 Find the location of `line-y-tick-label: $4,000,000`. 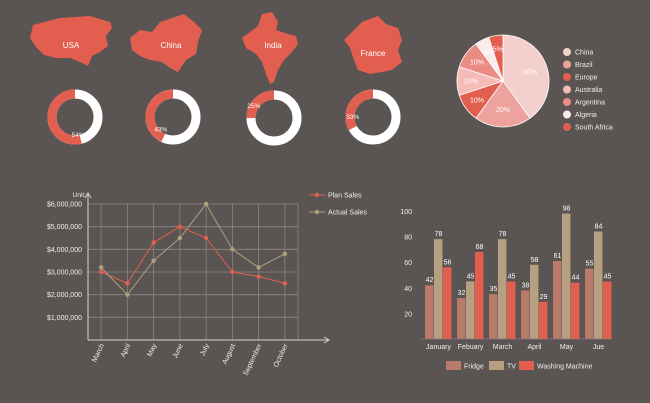

line-y-tick-label: $4,000,000 is located at coordinates (64, 250).